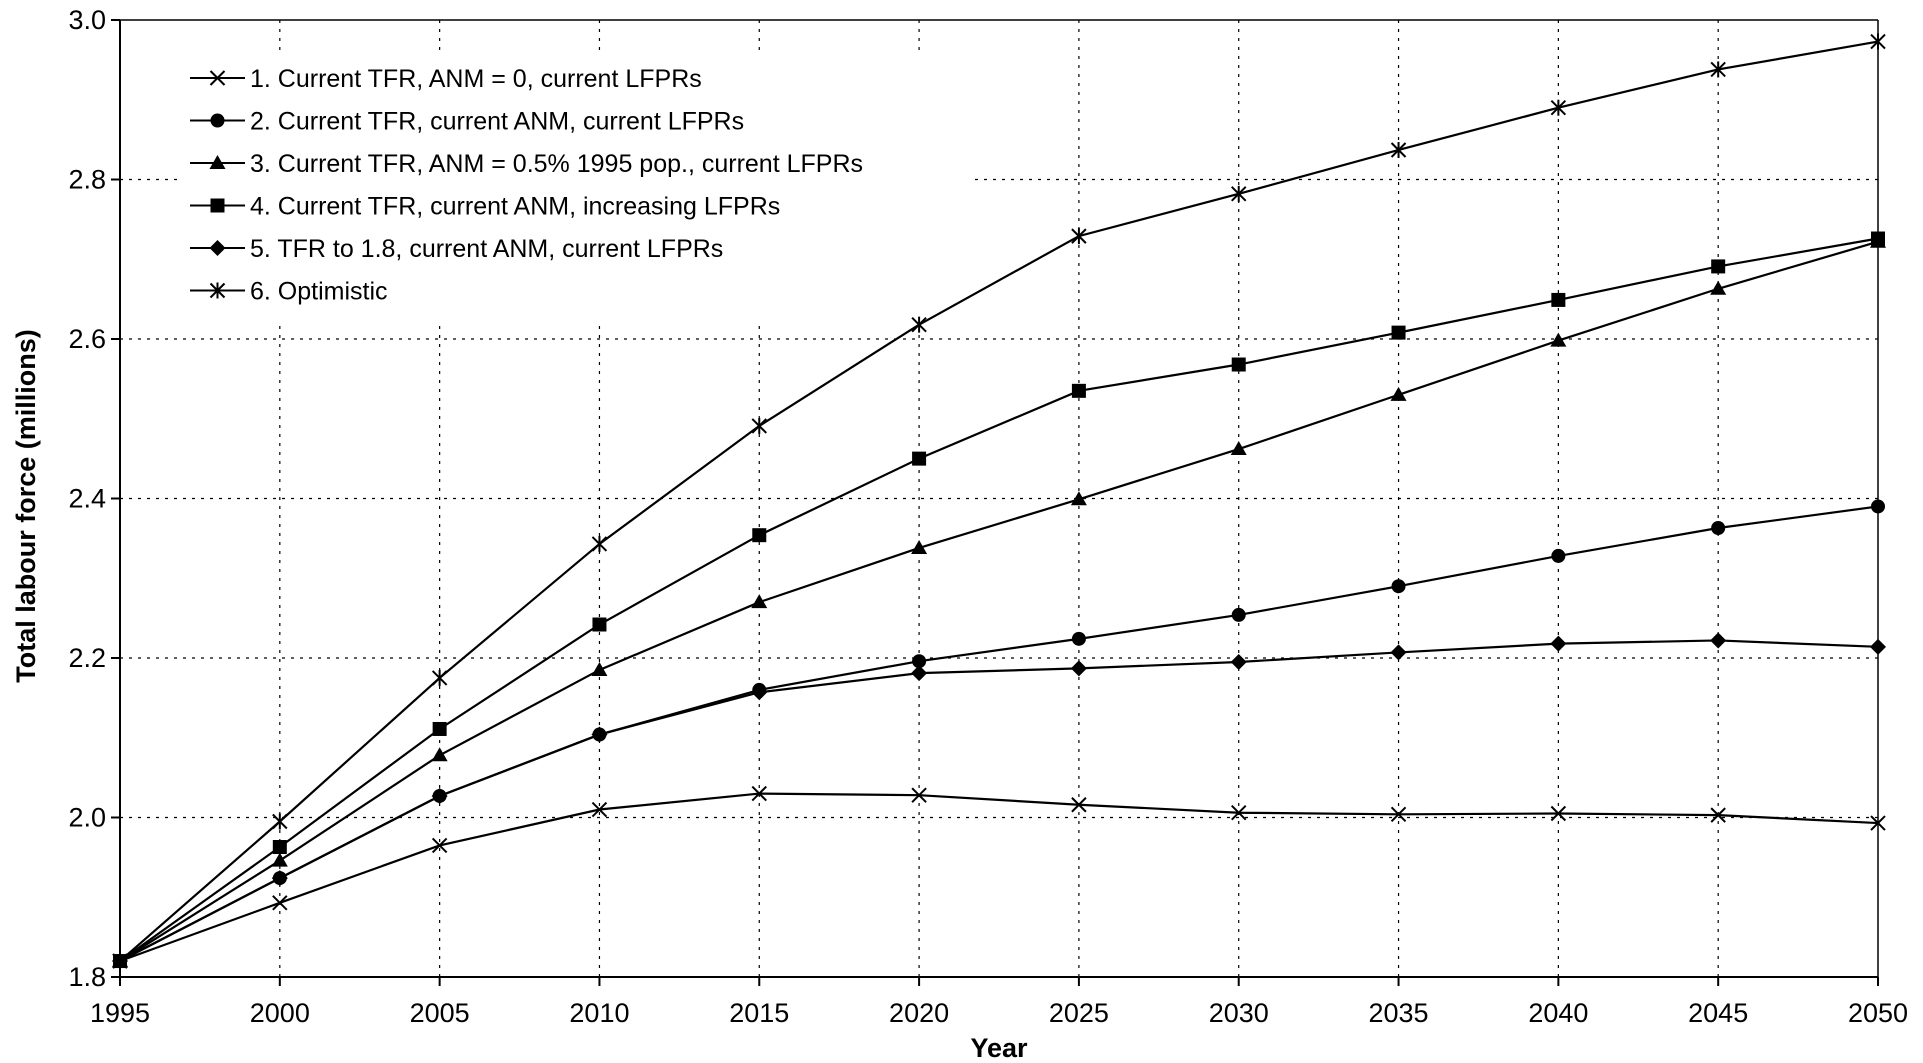  I want to click on y-axis-title: Total labour force (millions), so click(26, 506).